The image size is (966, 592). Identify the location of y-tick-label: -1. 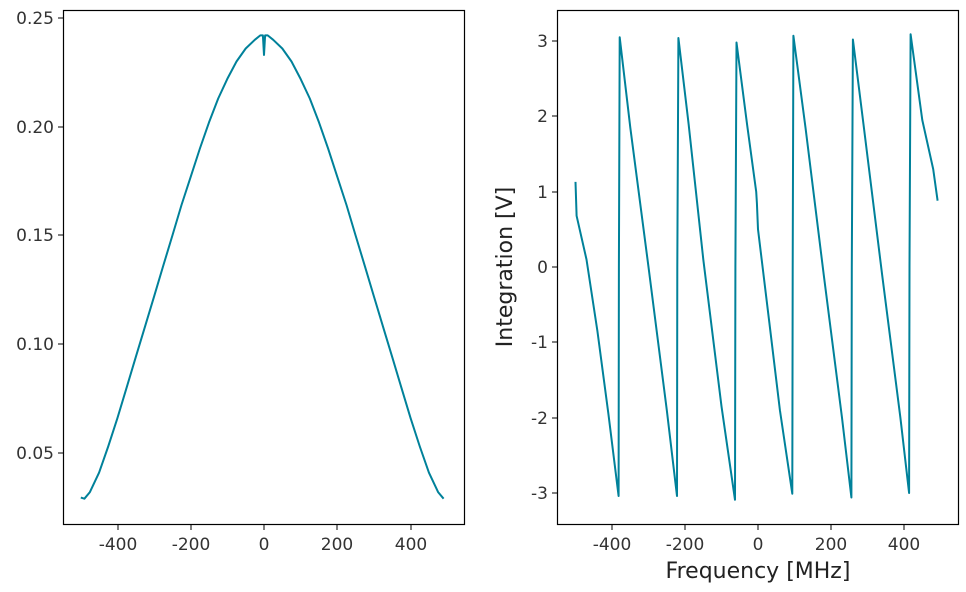
(539, 343).